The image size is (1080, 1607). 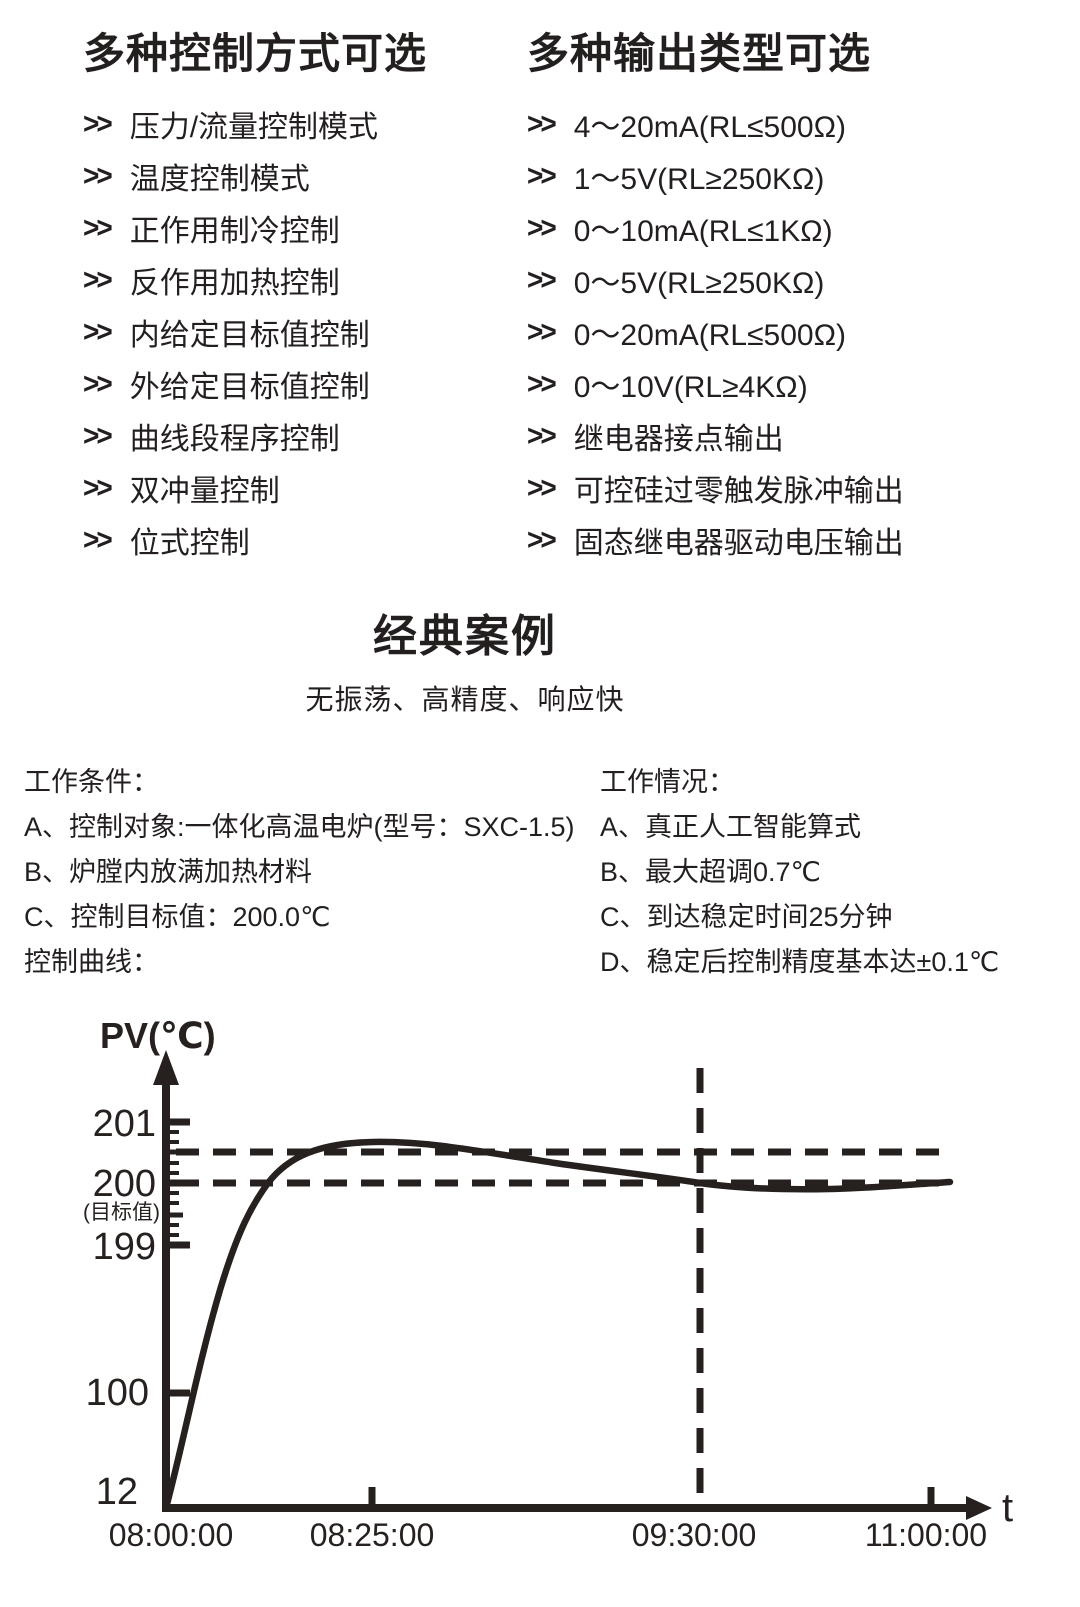 What do you see at coordinates (694, 1535) in the screenshot?
I see `x-tick-label-093000: 09:30:00` at bounding box center [694, 1535].